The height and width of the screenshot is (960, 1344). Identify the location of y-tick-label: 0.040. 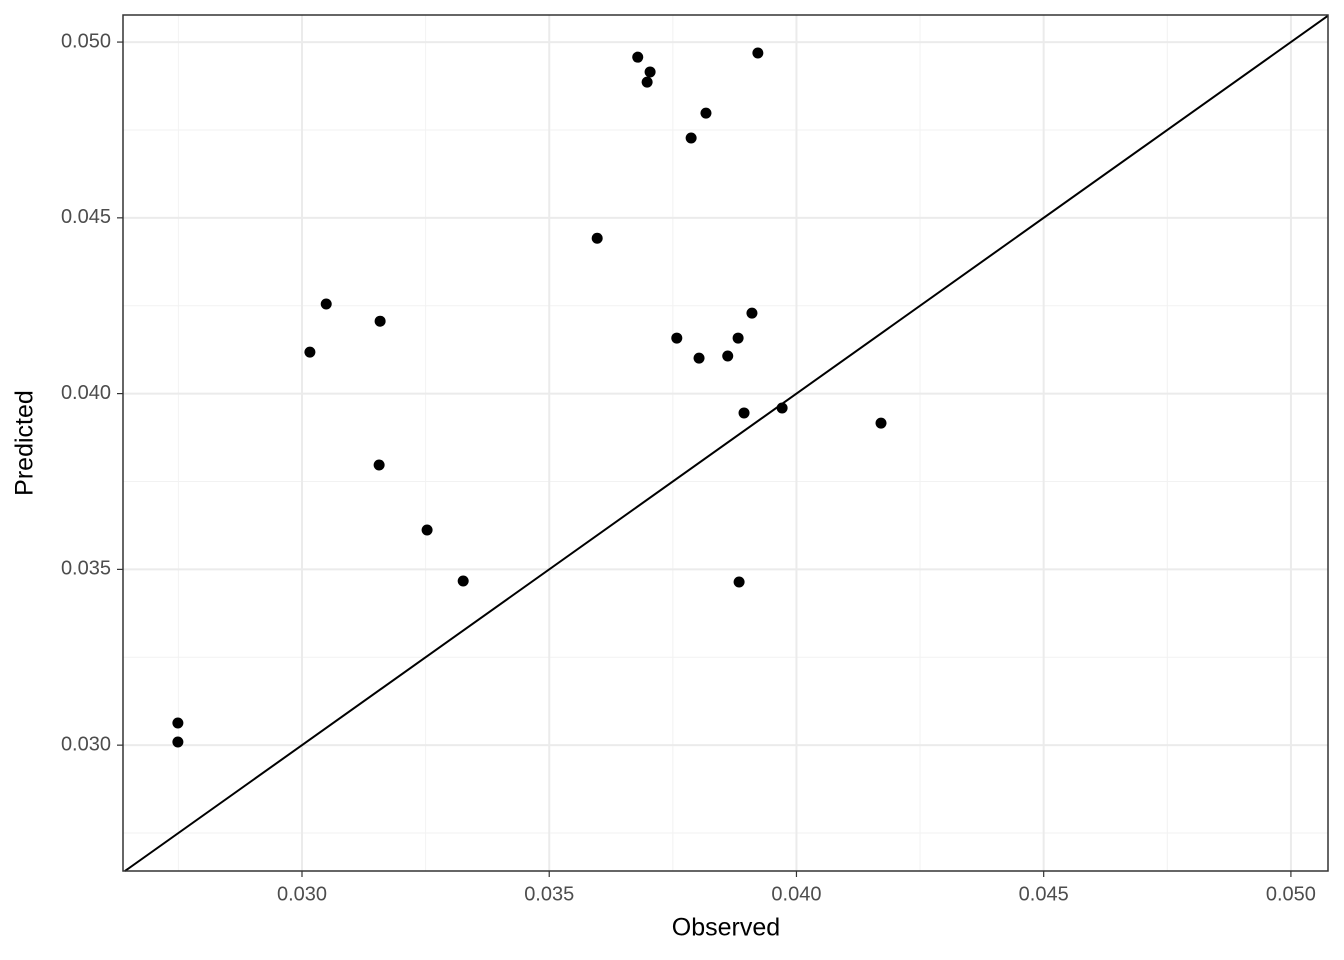
(86, 393).